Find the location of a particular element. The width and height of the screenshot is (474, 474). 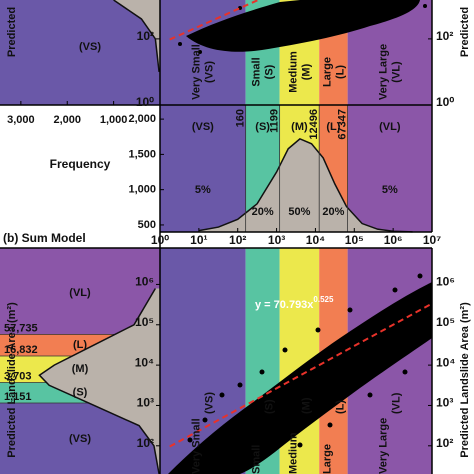

boundary-label: 16,832 is located at coordinates (21, 350).